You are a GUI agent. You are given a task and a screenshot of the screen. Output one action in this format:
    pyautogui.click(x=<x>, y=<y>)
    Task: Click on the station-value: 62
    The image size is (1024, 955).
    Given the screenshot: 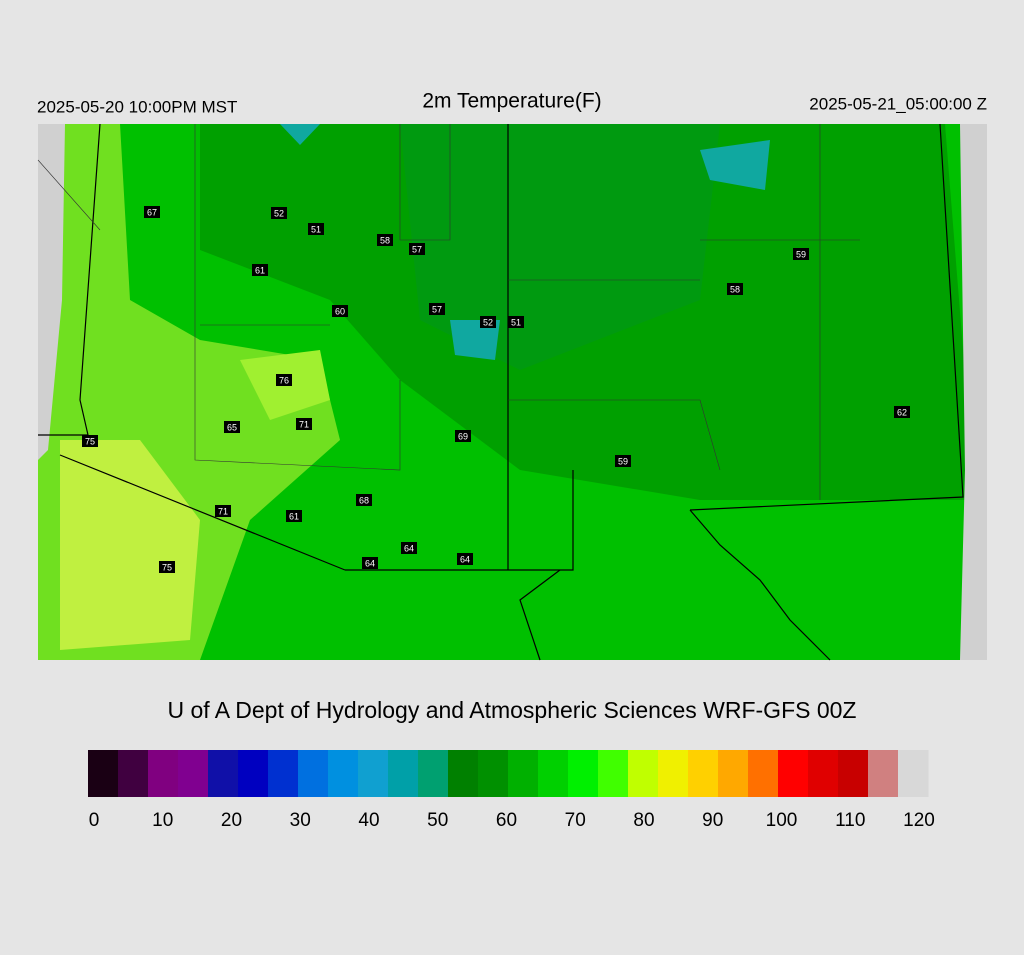 What is the action you would take?
    pyautogui.click(x=902, y=412)
    